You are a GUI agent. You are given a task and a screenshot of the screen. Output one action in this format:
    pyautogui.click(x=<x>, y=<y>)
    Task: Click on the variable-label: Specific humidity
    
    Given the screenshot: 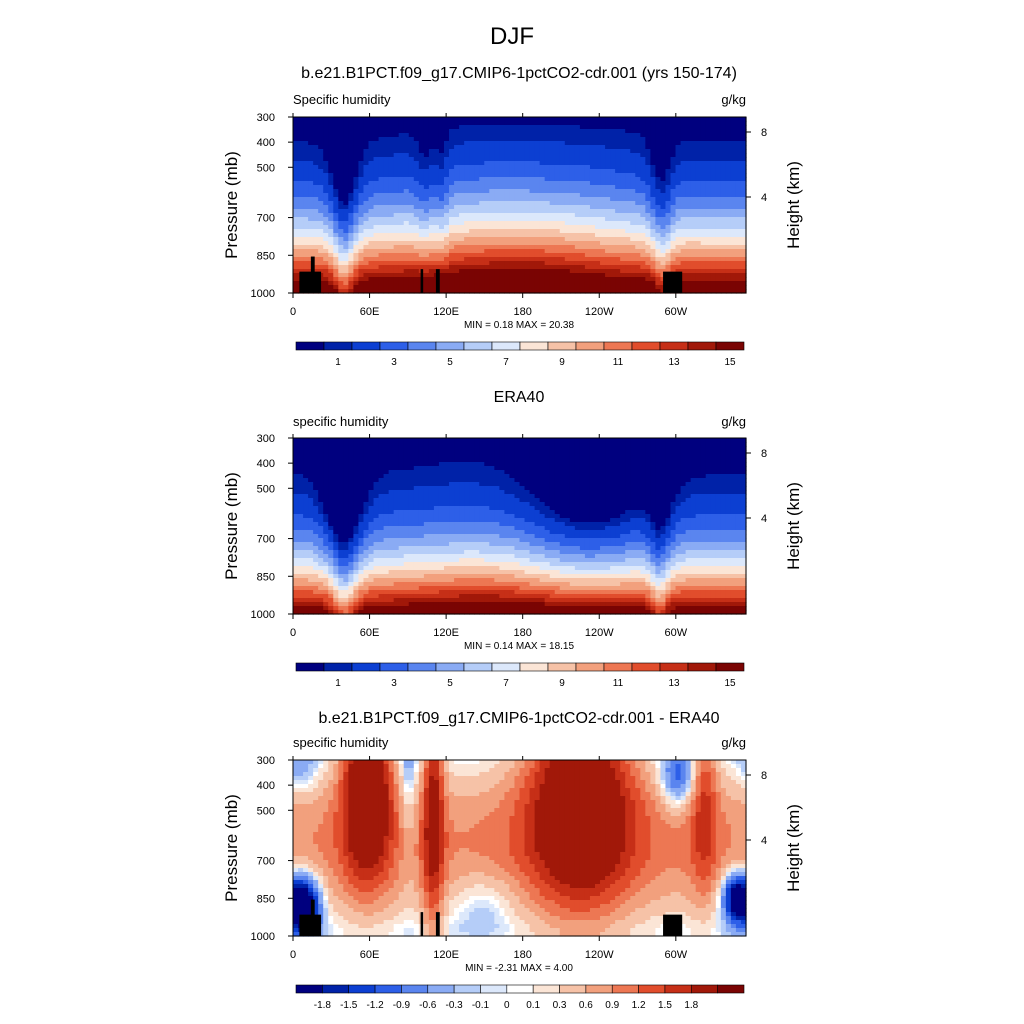 What is the action you would take?
    pyautogui.click(x=342, y=99)
    